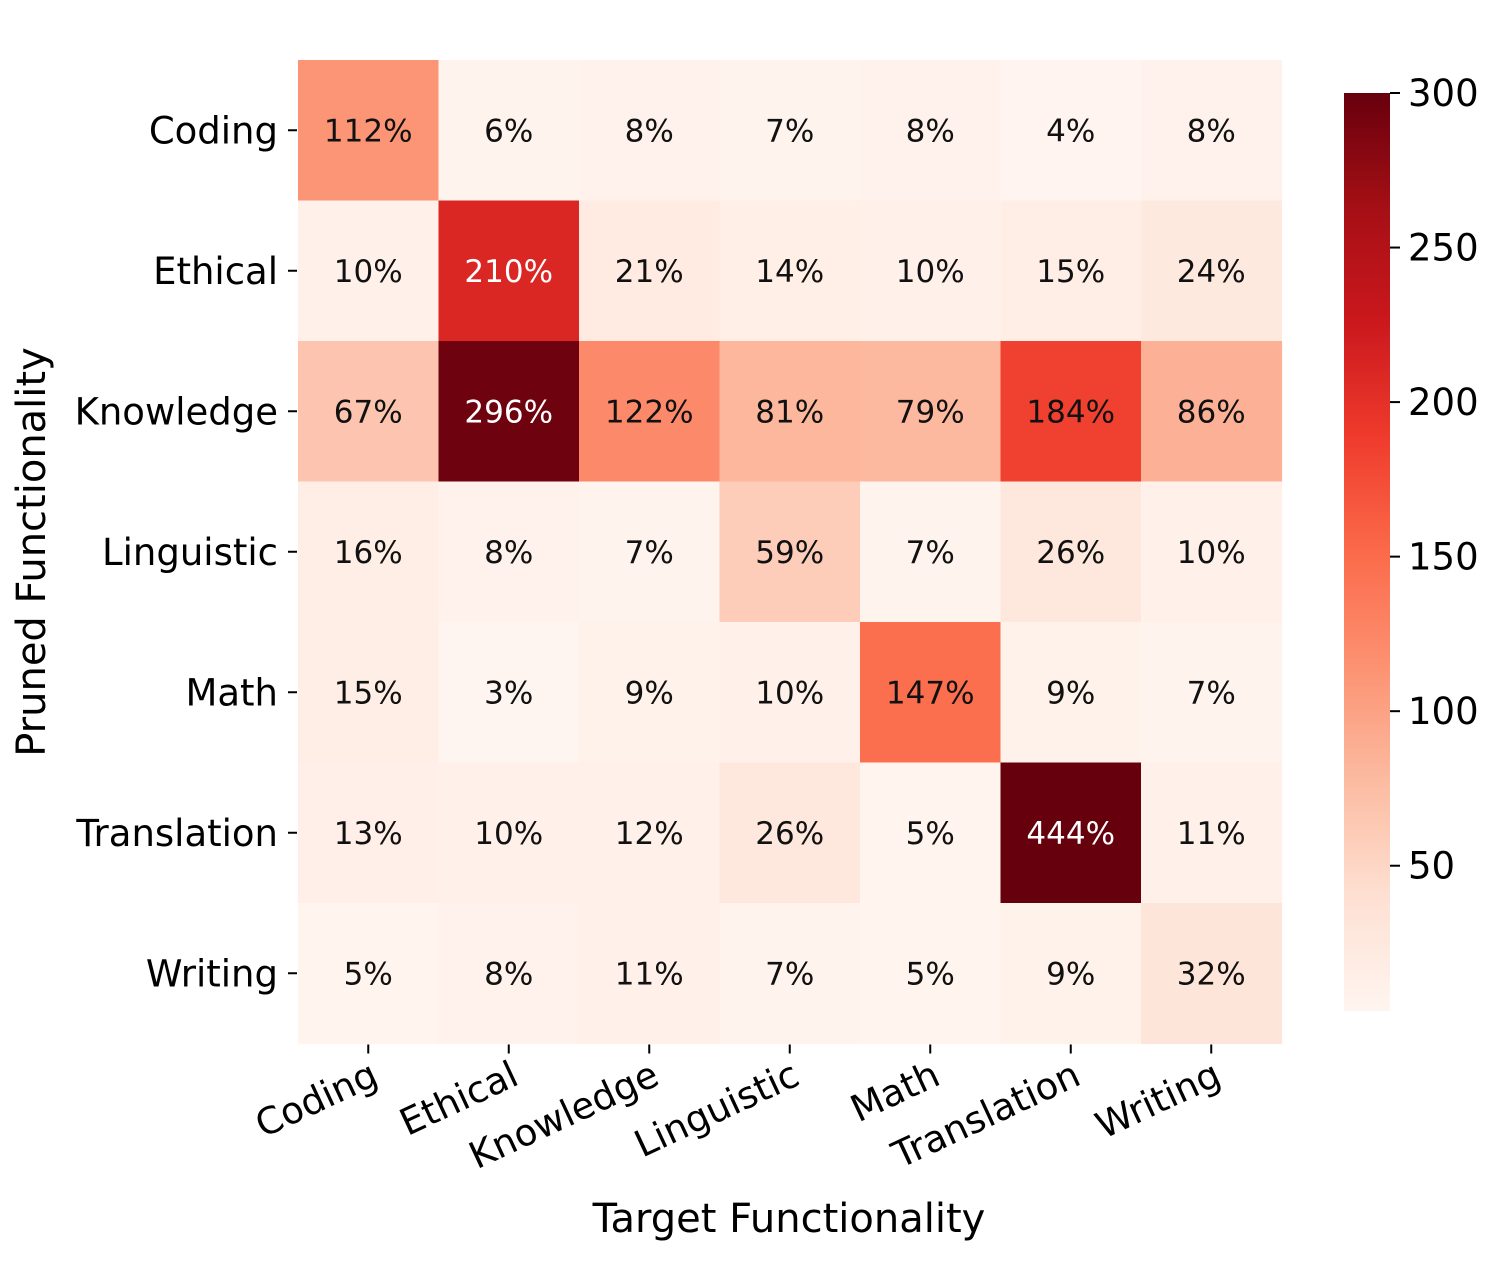 Image resolution: width=1495 pixels, height=1280 pixels. I want to click on cell-value-label: 6%, so click(508, 131).